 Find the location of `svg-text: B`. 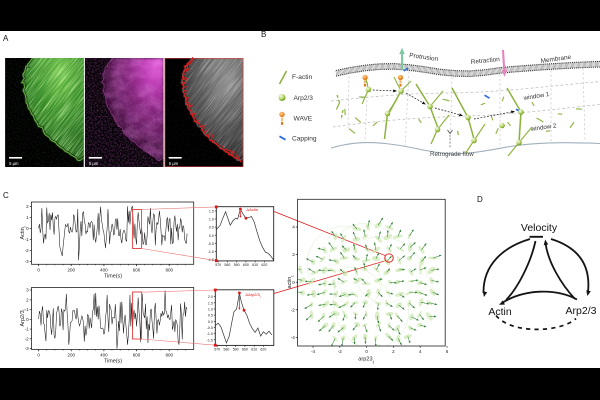

svg-text: B is located at coordinates (263, 34).